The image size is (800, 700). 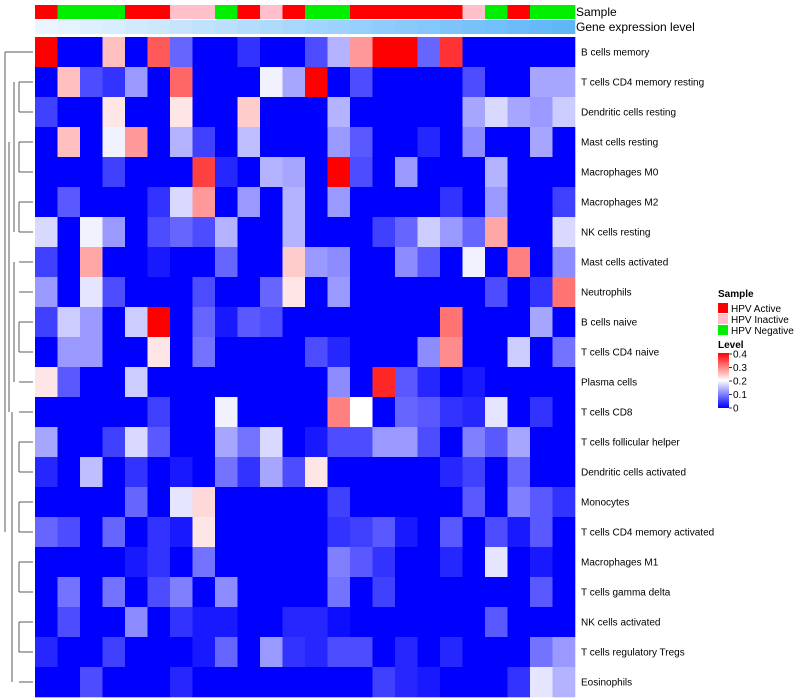 What do you see at coordinates (723, 319) in the screenshot?
I see `sample-legend-swatch` at bounding box center [723, 319].